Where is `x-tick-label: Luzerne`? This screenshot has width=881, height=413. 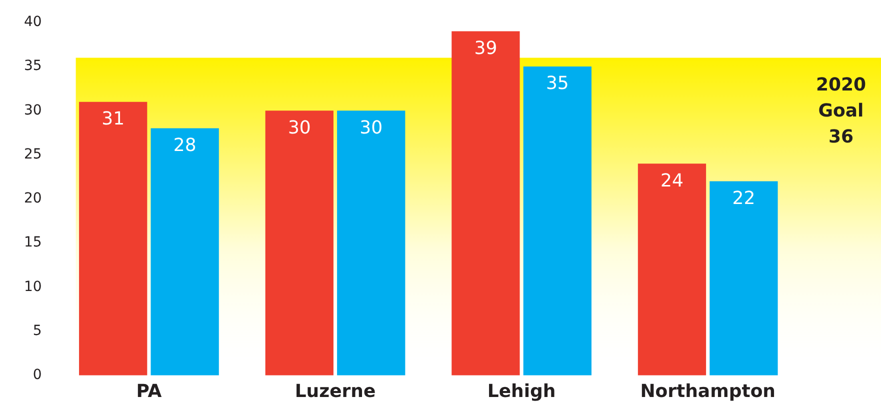 x-tick-label: Luzerne is located at coordinates (335, 391).